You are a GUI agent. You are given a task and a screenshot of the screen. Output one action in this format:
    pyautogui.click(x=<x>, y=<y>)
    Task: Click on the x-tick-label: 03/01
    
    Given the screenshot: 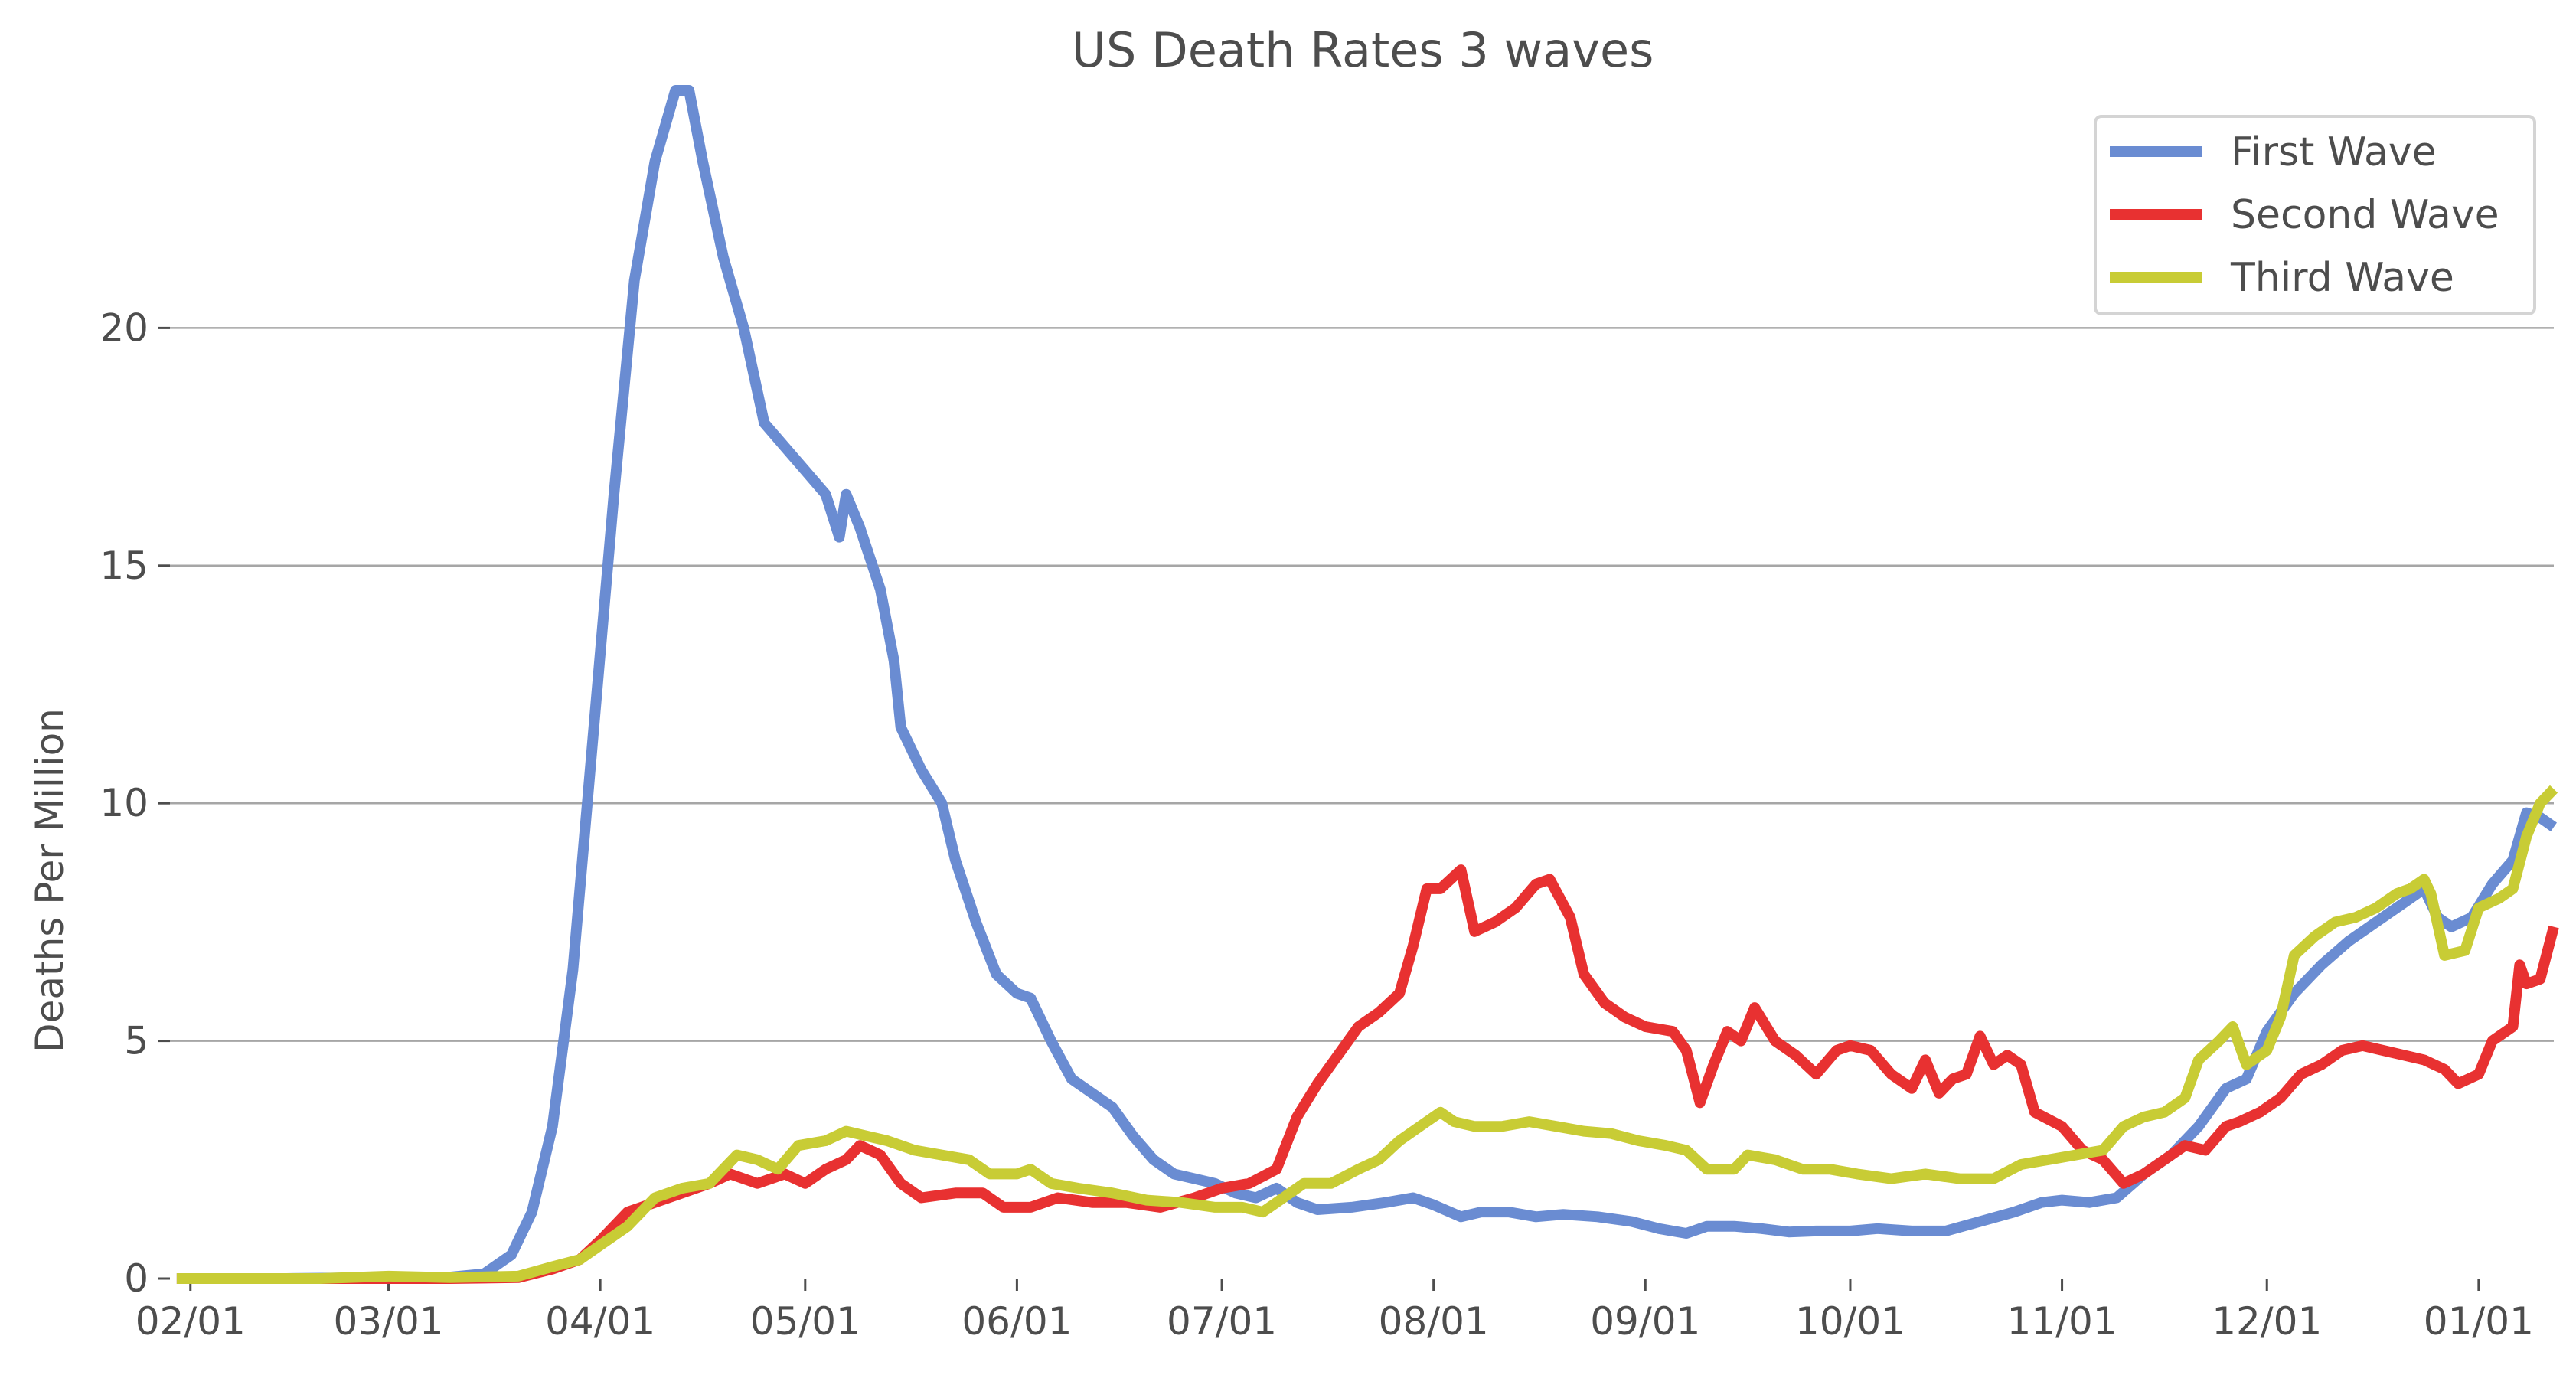 What is the action you would take?
    pyautogui.click(x=388, y=1321)
    